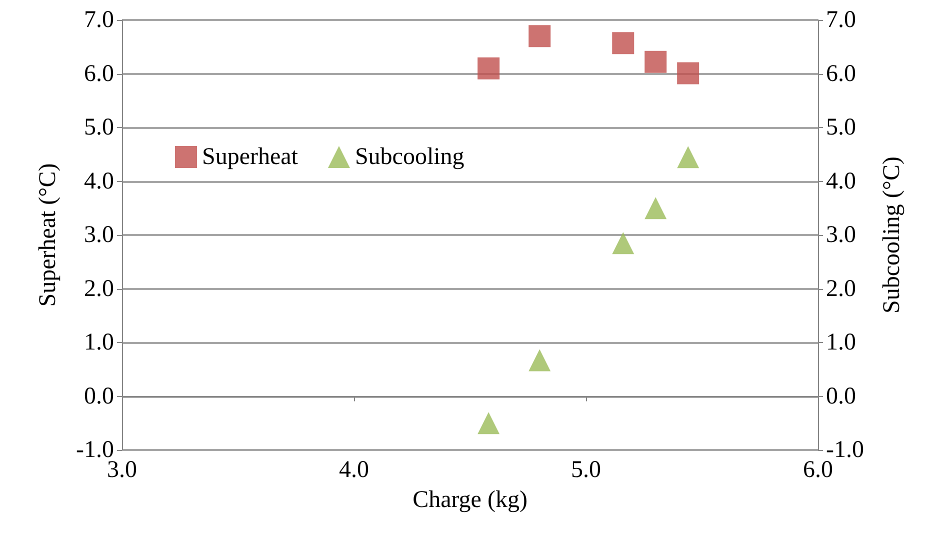  I want to click on y2-tick-label: 4.0, so click(841, 181).